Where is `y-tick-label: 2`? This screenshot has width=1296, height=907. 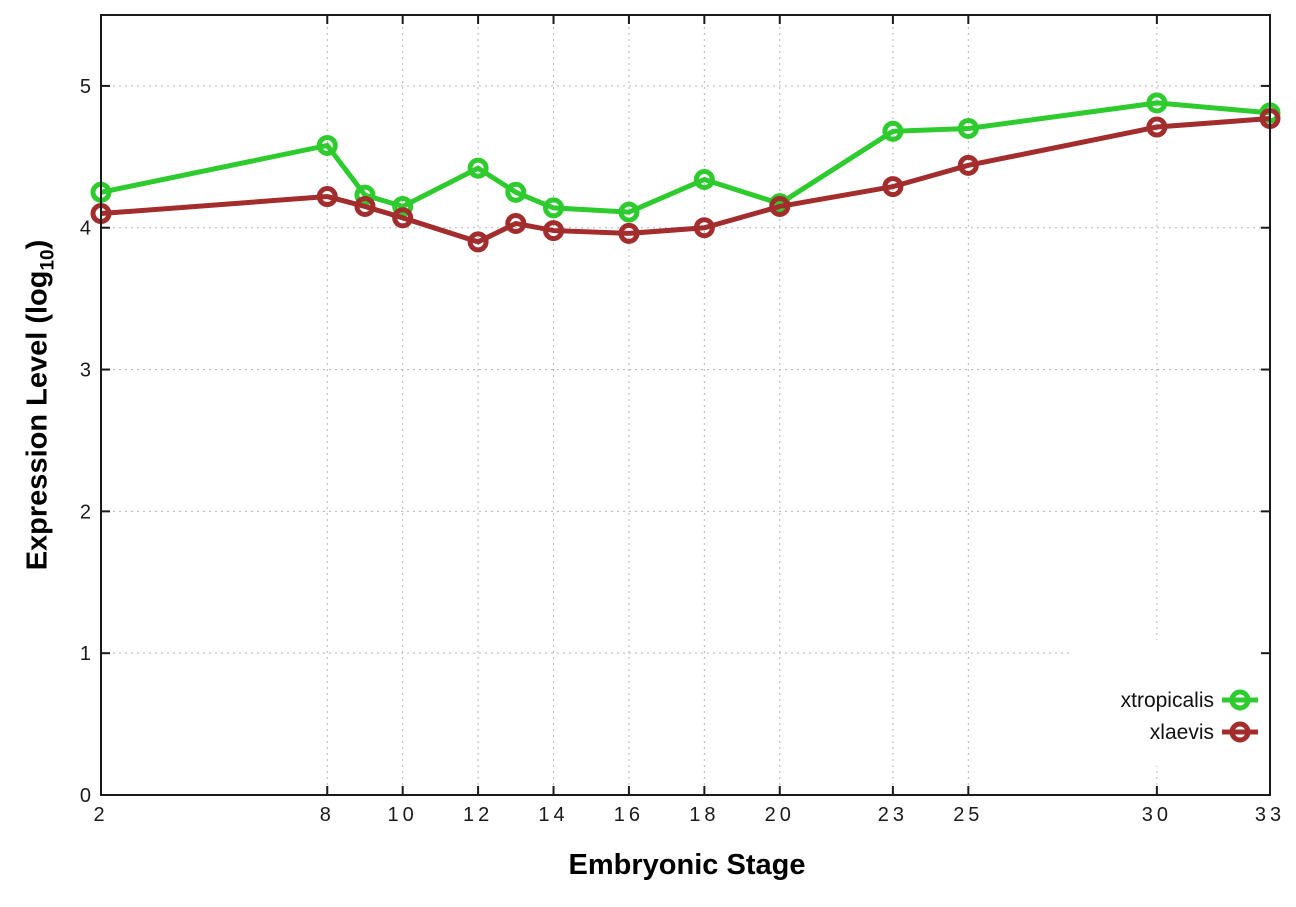
y-tick-label: 2 is located at coordinates (85, 512).